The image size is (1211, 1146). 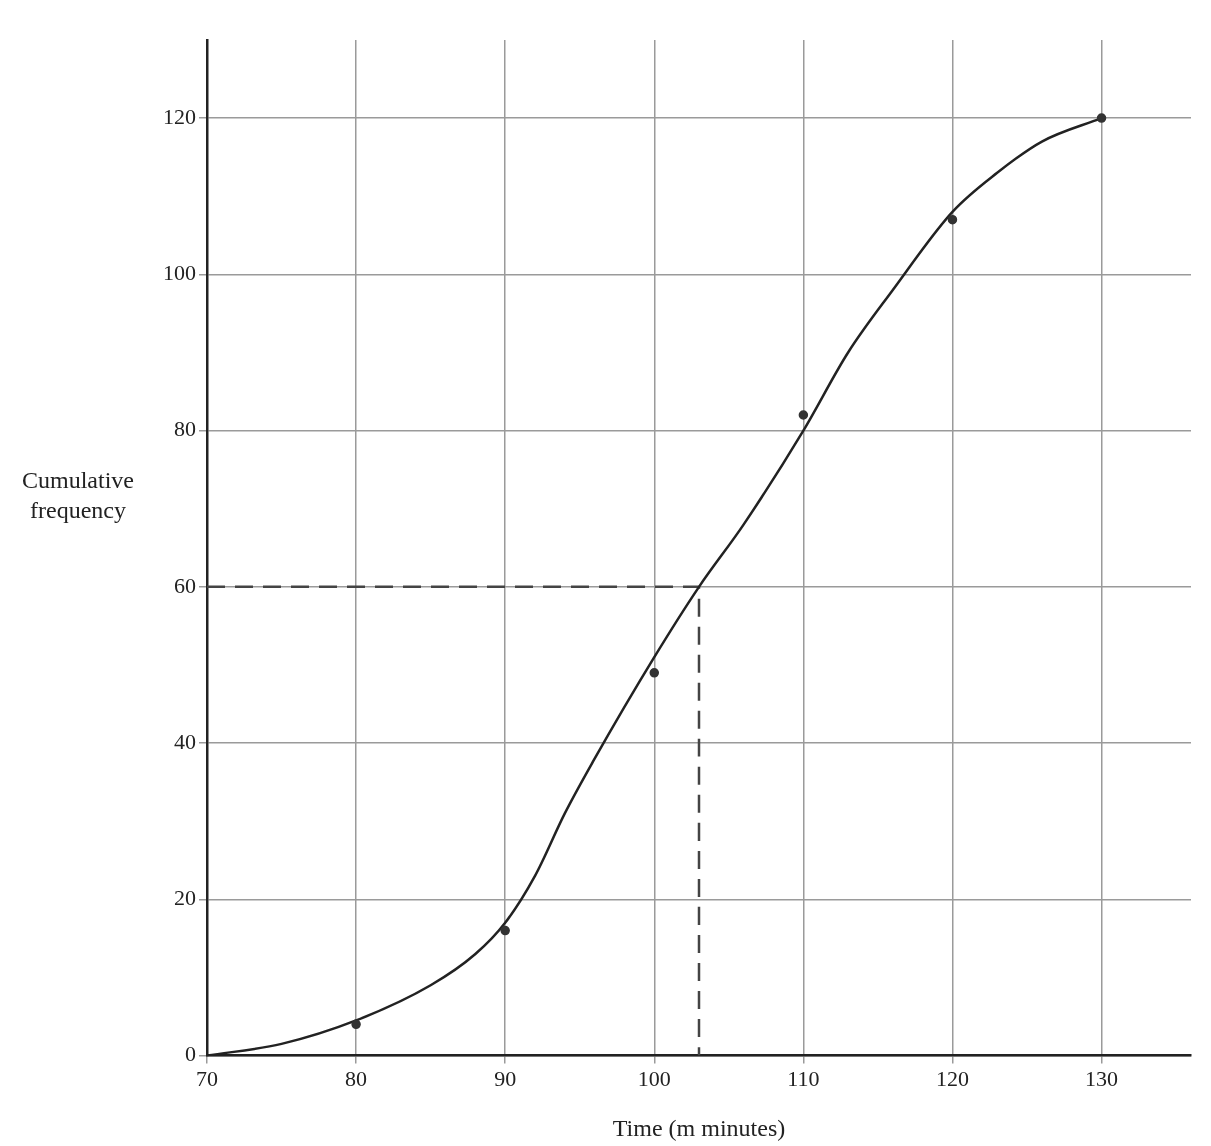 I want to click on y-tick-label: 40, so click(x=185, y=741).